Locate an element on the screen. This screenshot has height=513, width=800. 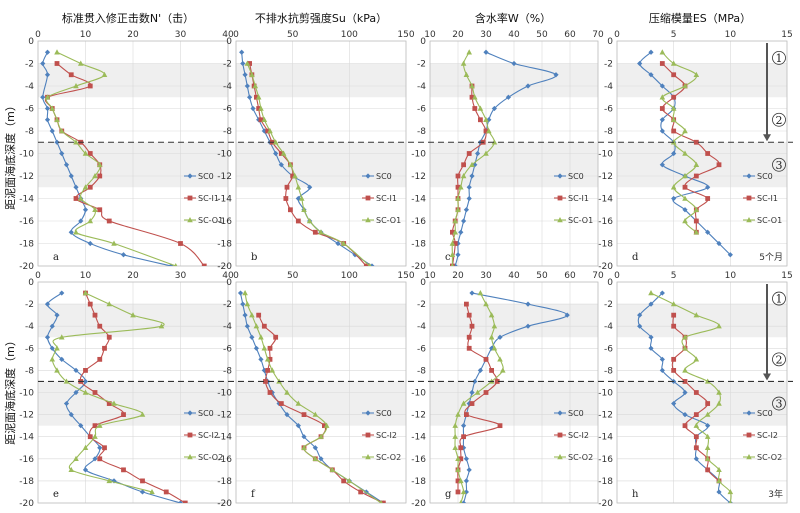
y-tick-label: -20 is located at coordinates (418, 267).